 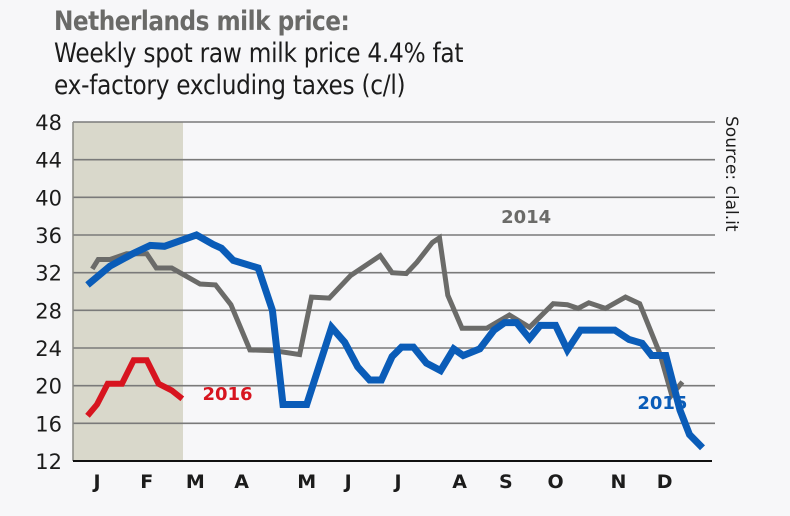 What do you see at coordinates (48, 311) in the screenshot?
I see `y-tick-label: 28` at bounding box center [48, 311].